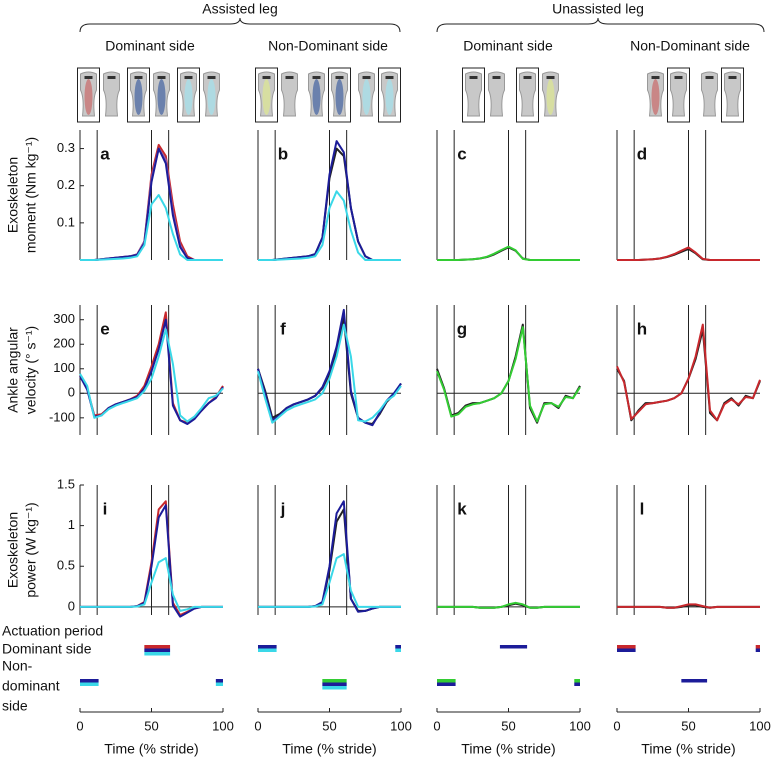  I want to click on group-title: Unassisted leg, so click(598, 9).